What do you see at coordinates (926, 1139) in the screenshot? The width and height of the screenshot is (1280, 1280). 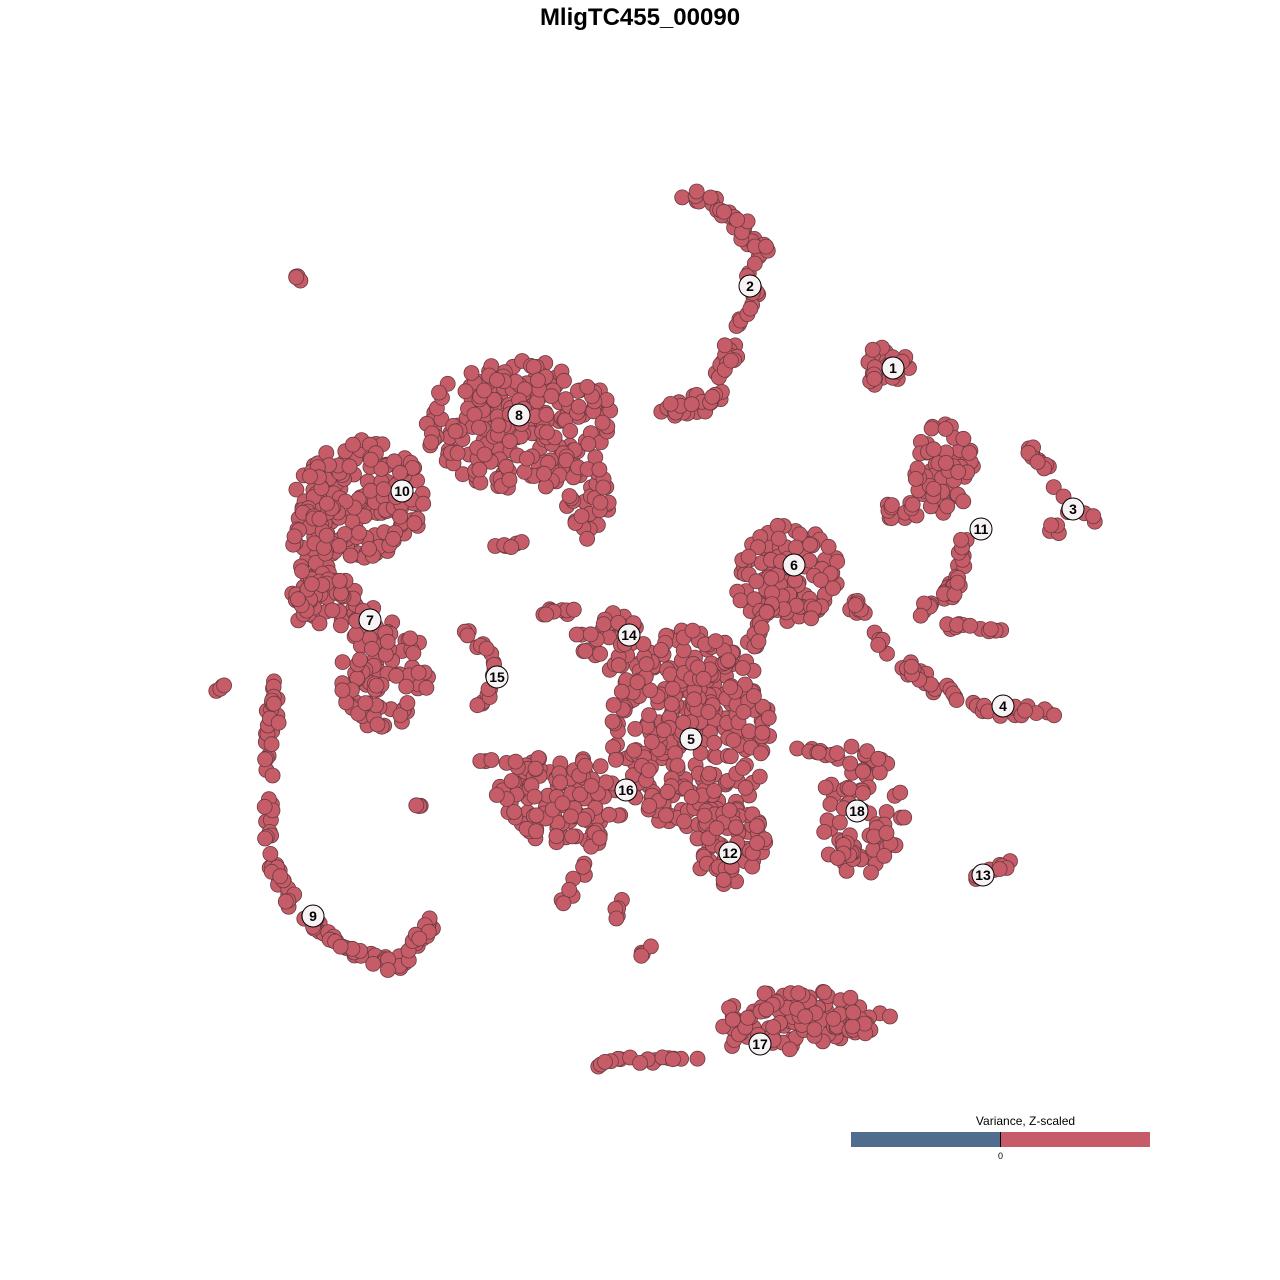 I see `legend-low-segment` at bounding box center [926, 1139].